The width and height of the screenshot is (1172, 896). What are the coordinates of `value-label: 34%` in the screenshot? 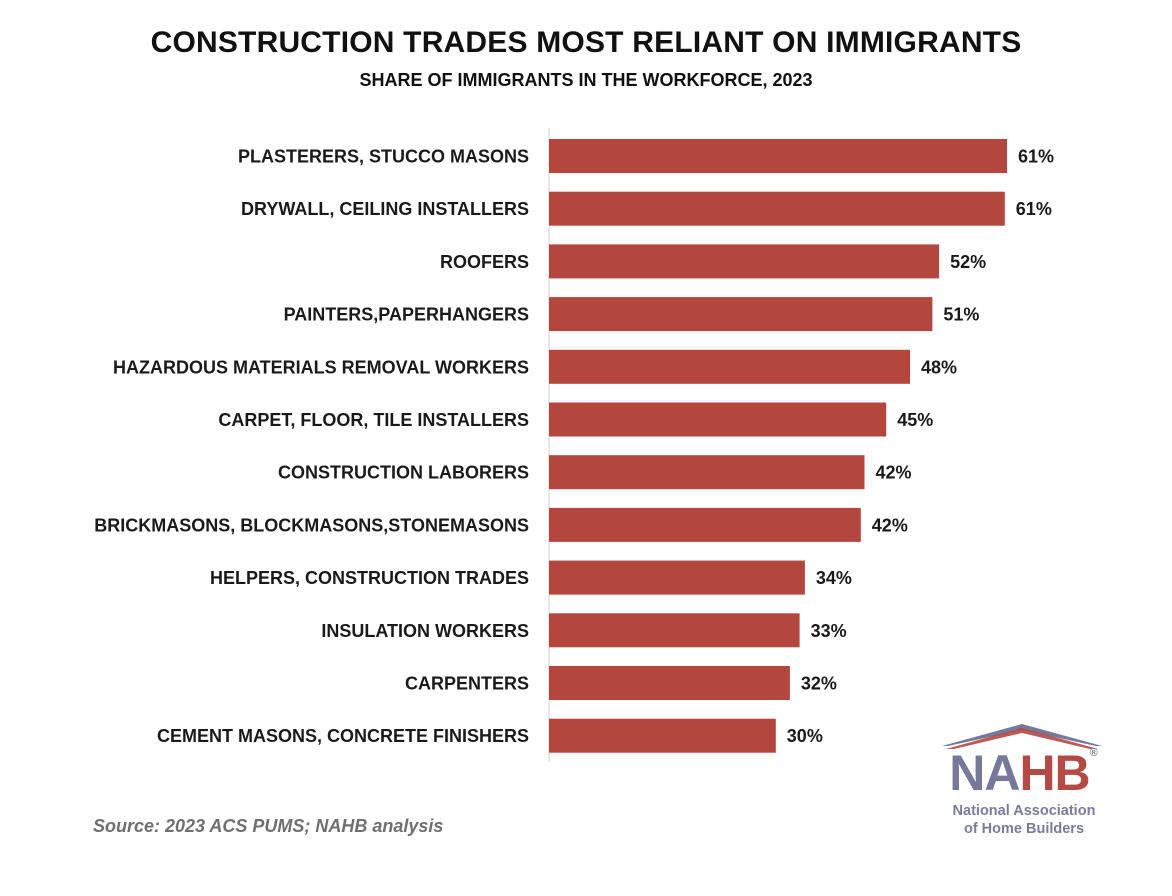 It's located at (834, 578).